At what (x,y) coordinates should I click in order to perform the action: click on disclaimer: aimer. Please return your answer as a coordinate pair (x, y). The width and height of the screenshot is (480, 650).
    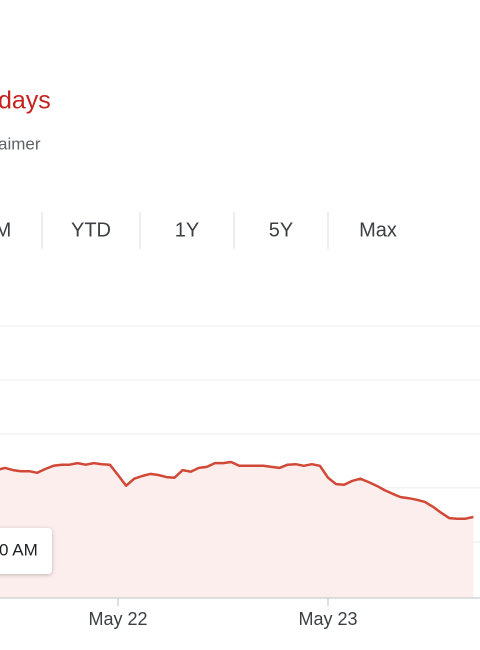
    Looking at the image, I should click on (20, 143).